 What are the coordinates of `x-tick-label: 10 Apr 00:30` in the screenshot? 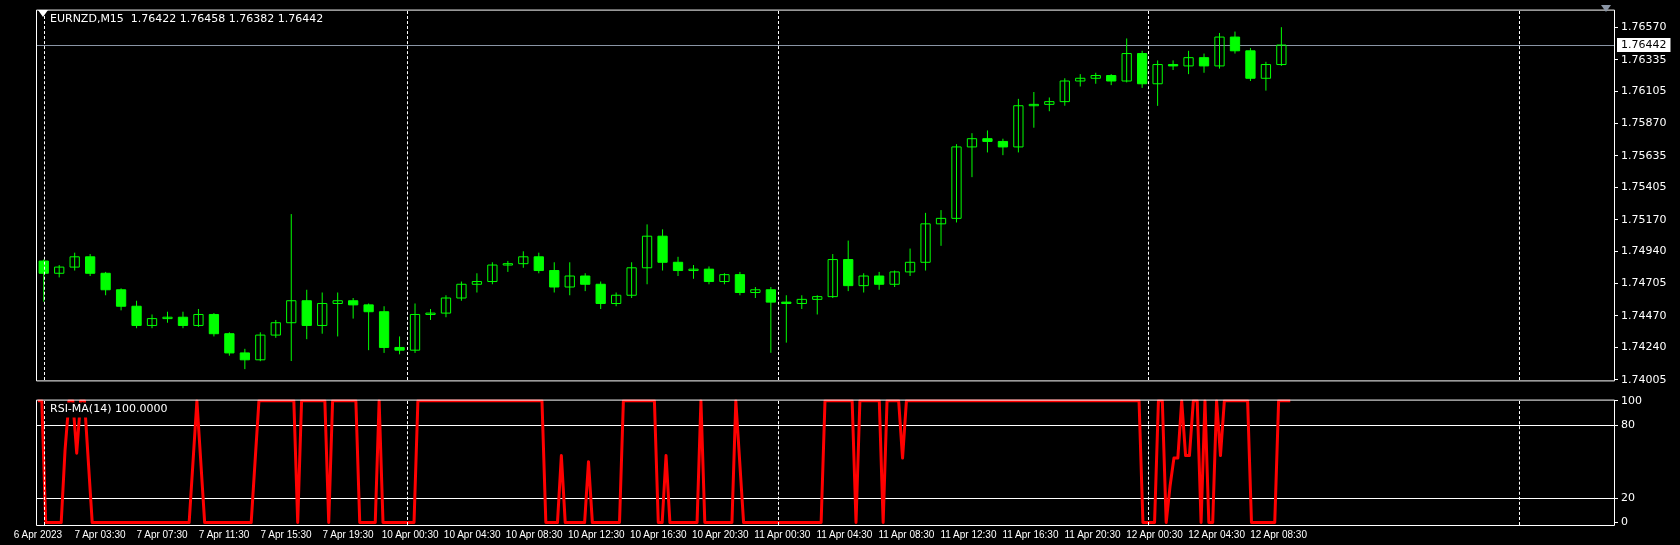 It's located at (410, 534).